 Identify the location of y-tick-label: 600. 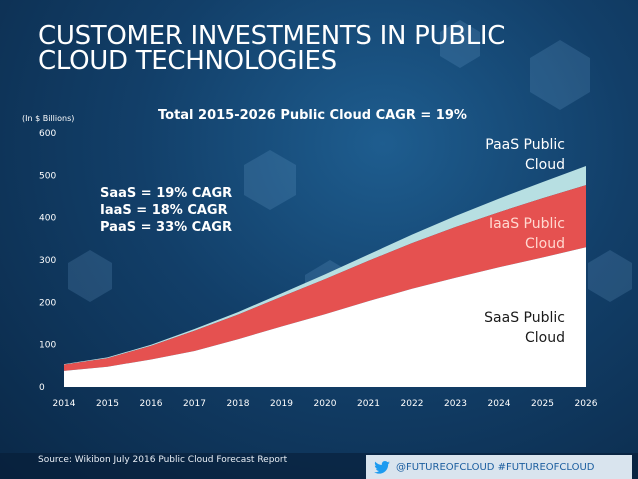
(47, 134).